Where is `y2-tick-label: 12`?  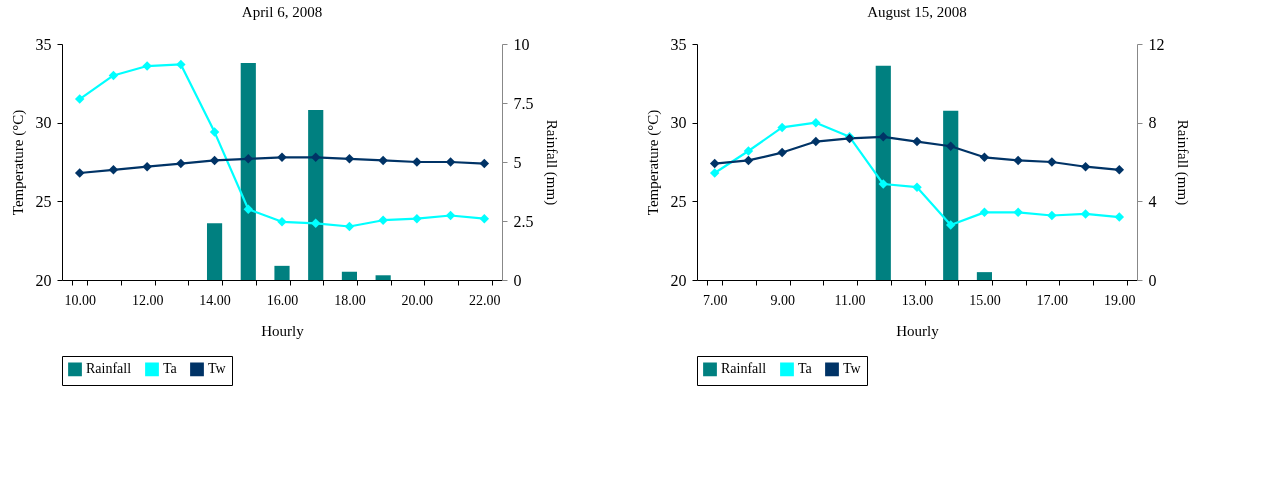 y2-tick-label: 12 is located at coordinates (1156, 44).